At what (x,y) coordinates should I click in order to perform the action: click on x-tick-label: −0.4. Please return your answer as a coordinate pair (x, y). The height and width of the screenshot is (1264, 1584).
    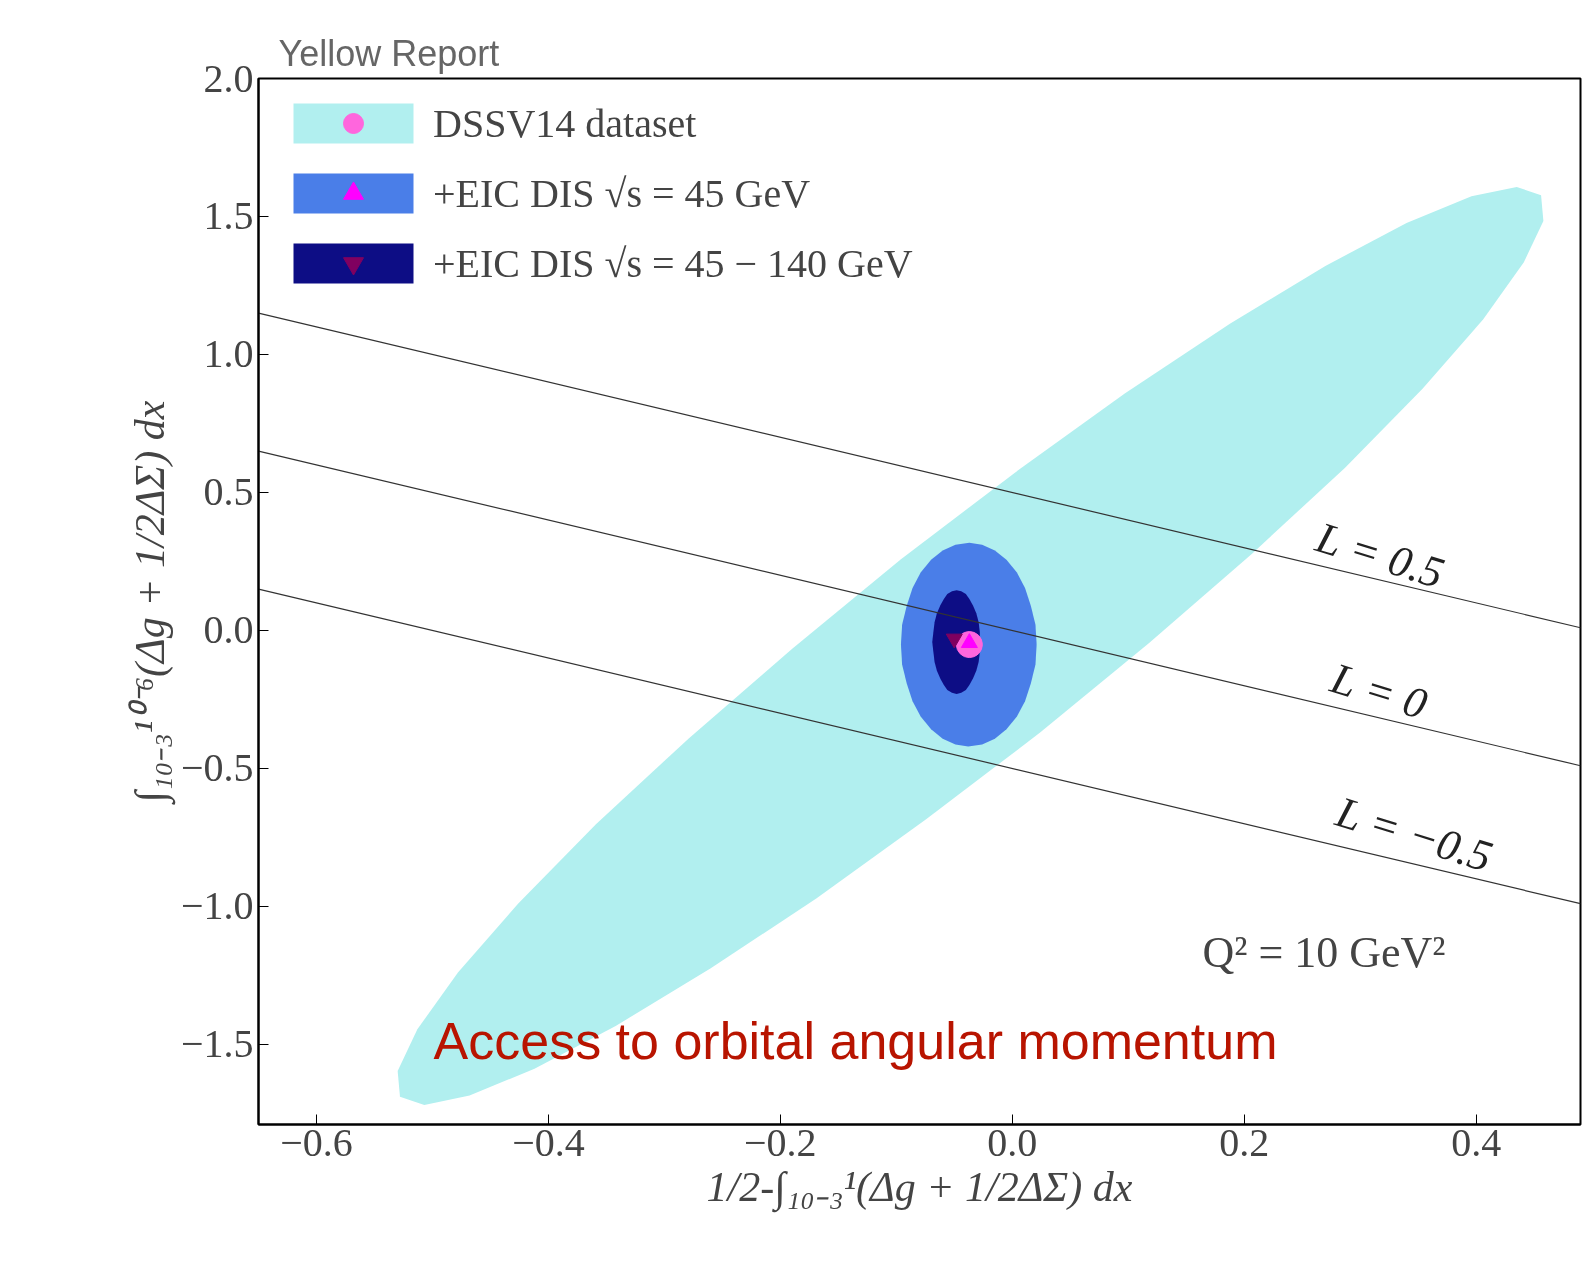
    Looking at the image, I should click on (548, 1142).